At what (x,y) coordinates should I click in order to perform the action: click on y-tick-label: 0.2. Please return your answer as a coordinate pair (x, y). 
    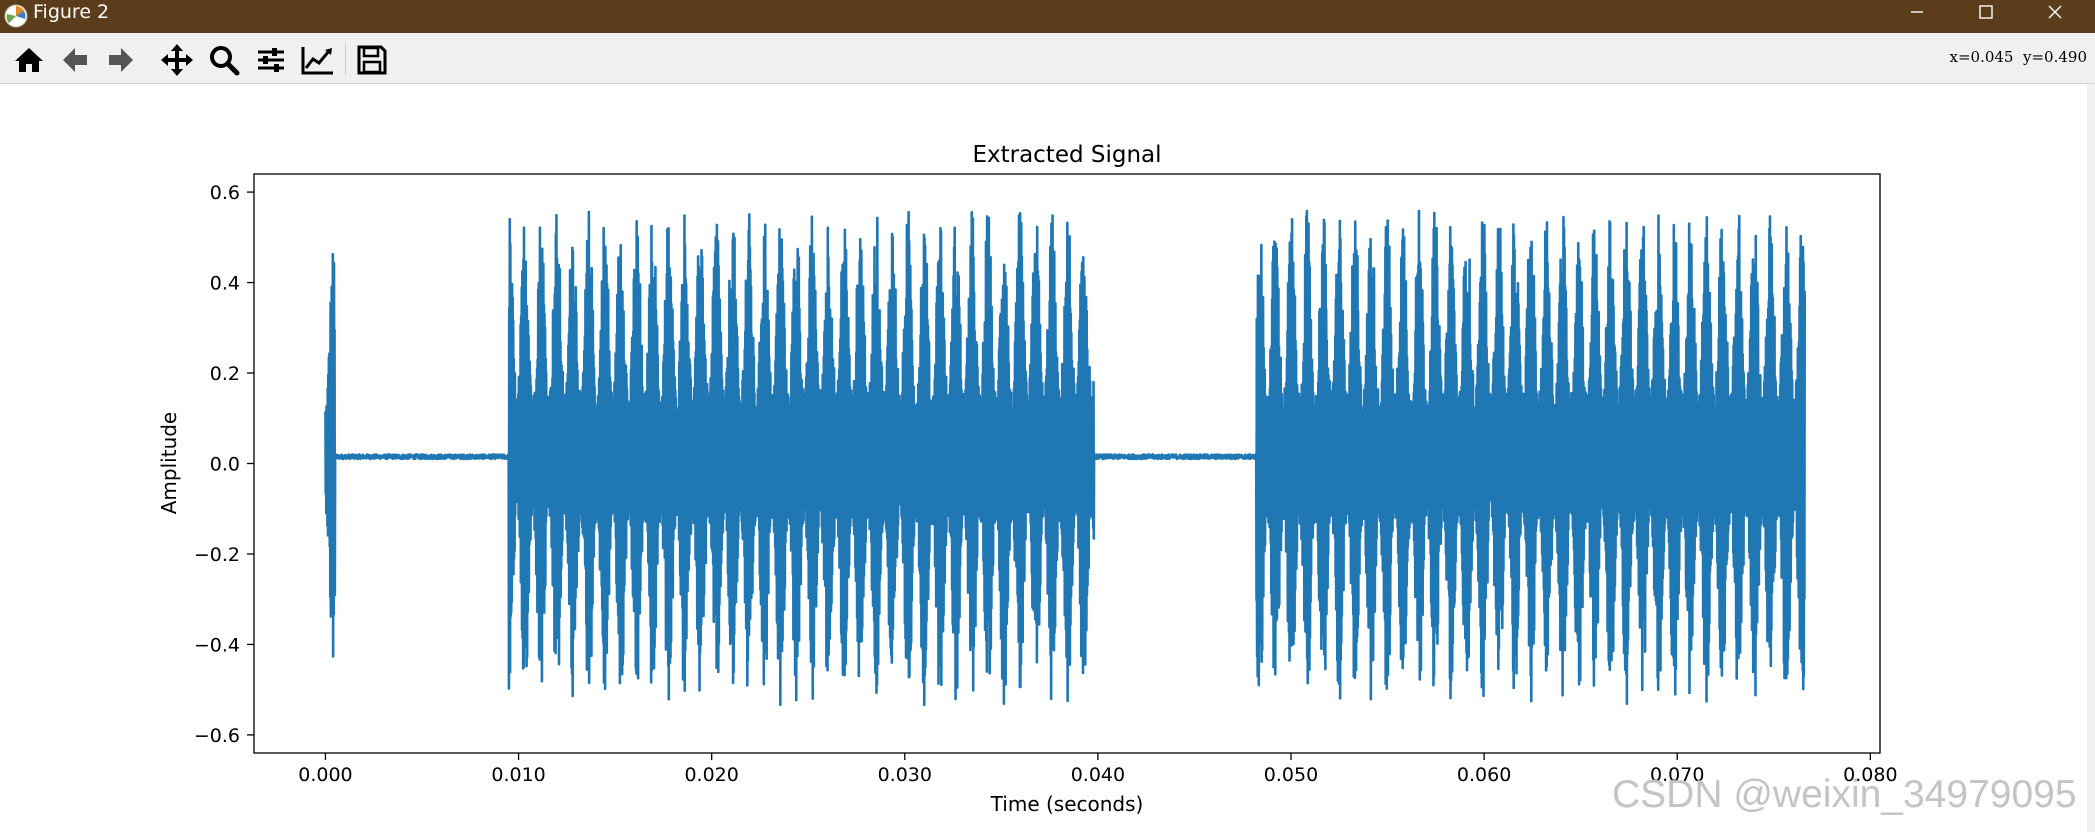
    Looking at the image, I should click on (225, 374).